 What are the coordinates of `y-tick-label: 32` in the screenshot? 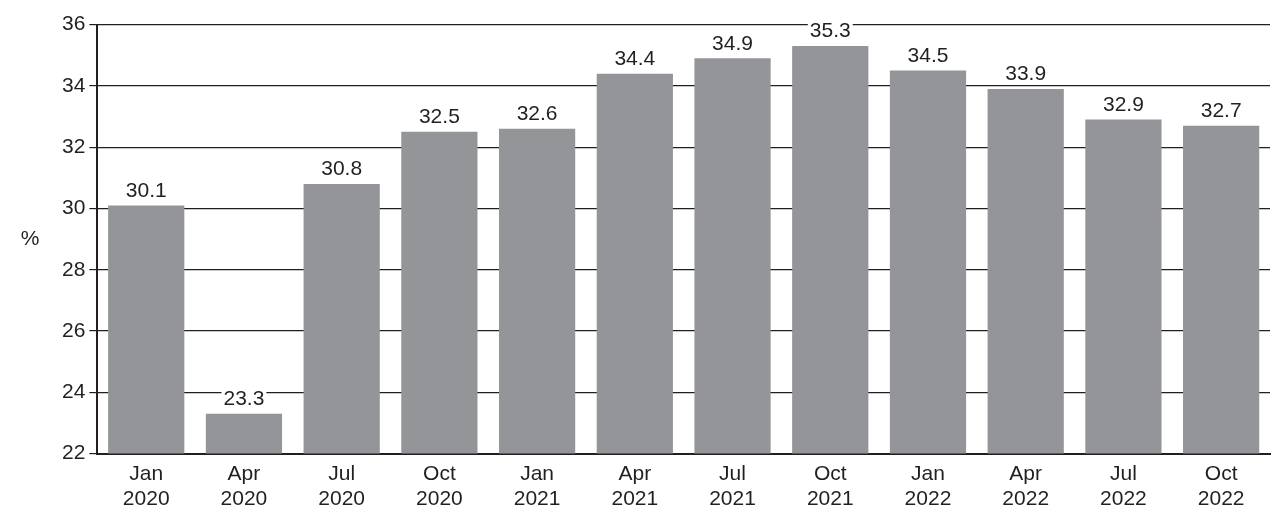 It's located at (74, 145).